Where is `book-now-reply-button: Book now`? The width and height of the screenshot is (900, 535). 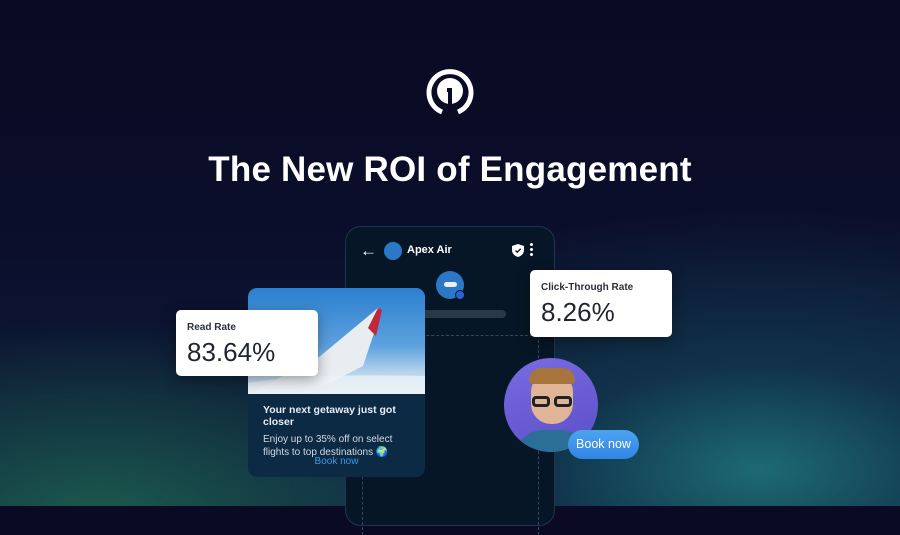
book-now-reply-button: Book now is located at coordinates (603, 444).